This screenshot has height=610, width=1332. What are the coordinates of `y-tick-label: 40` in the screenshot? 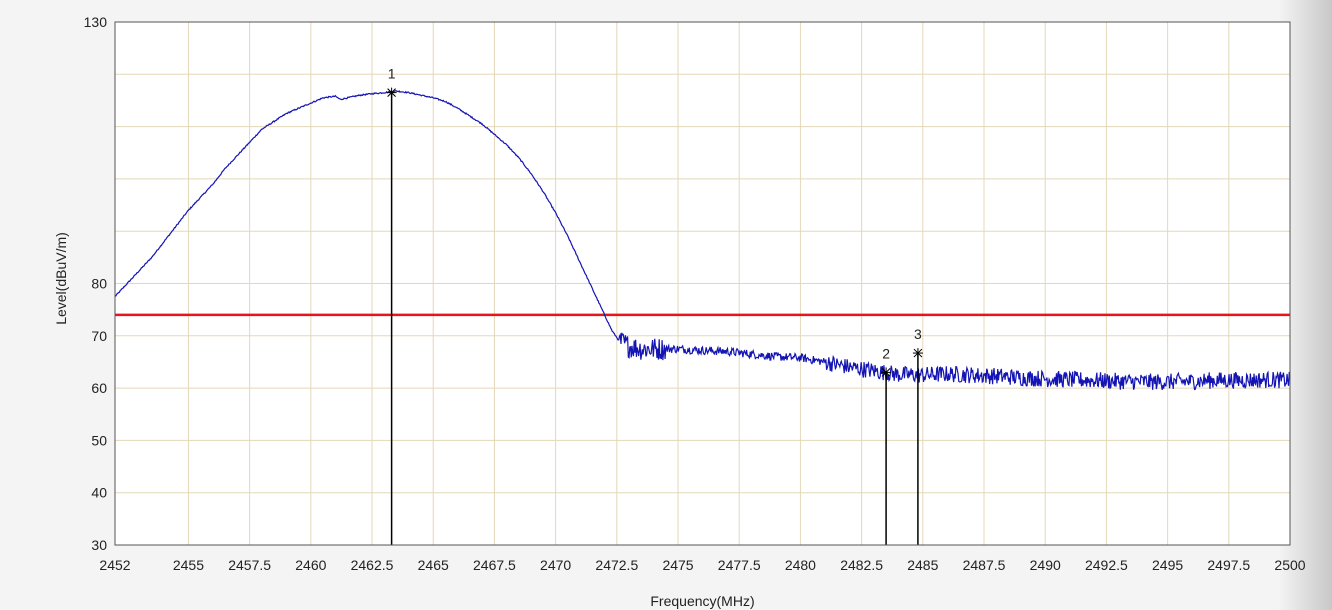 It's located at (99, 493).